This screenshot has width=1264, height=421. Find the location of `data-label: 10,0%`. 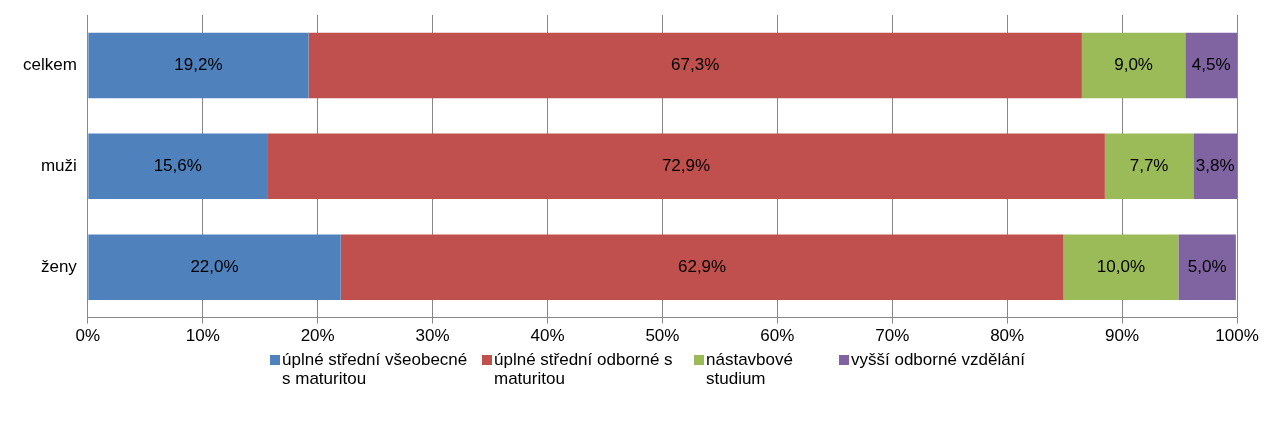

data-label: 10,0% is located at coordinates (1121, 266).